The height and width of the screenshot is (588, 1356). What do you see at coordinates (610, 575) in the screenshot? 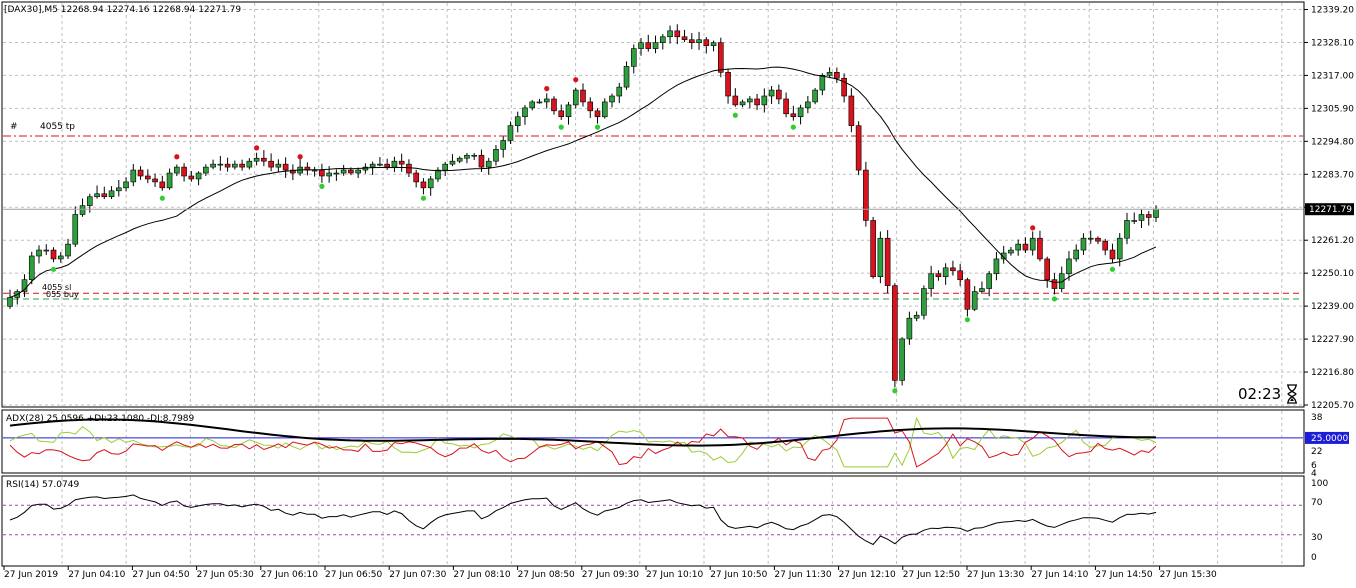
I see `time-tick-label-9: 27 Jun 09:30` at bounding box center [610, 575].